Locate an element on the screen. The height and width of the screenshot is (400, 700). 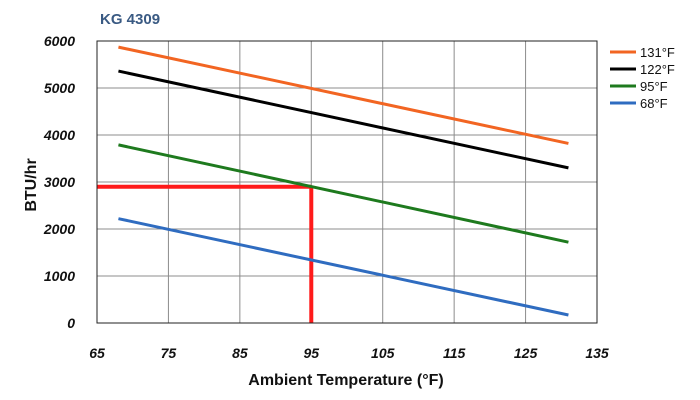
y-axis-ticks: 0 1000 2000 3000 4000 5000 6000 is located at coordinates (59, 182).